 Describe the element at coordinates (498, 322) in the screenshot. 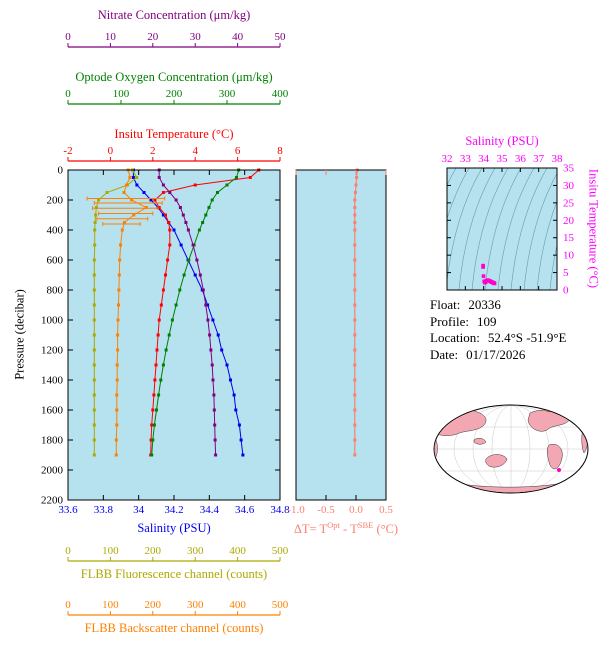

I see `info-row-profile: Profile: 109` at that location.